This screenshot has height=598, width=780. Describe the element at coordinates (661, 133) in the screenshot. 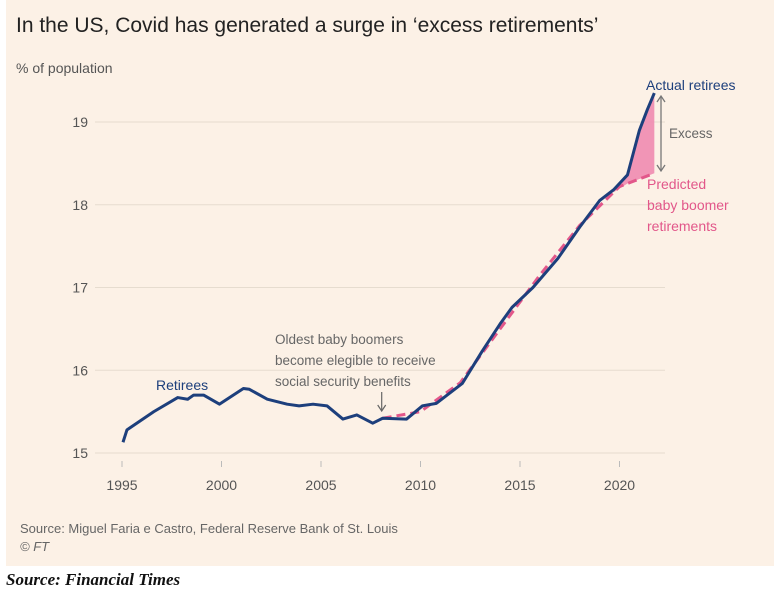

I see `double-arrow-icon` at that location.